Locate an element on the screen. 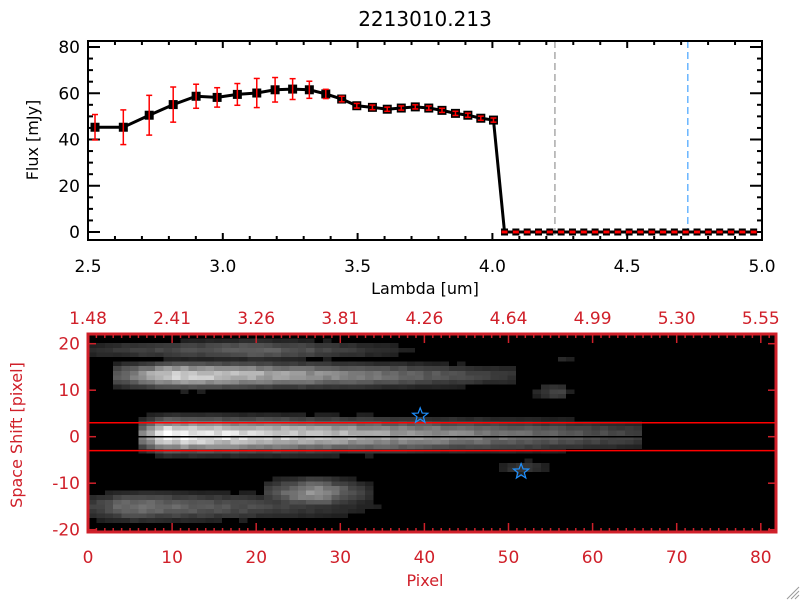  x-tick-label: 3.5 is located at coordinates (357, 267).